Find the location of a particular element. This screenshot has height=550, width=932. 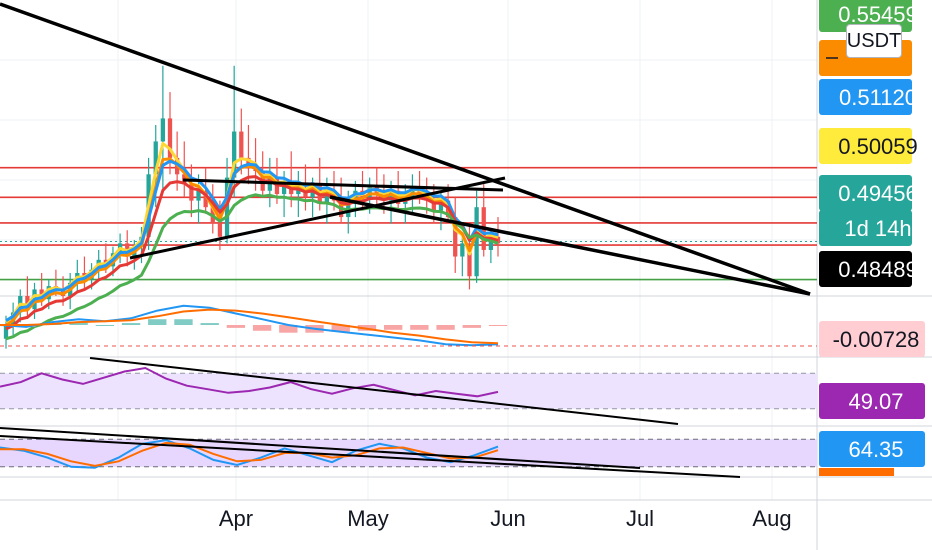

price-label-text: 0.50059 is located at coordinates (878, 146).